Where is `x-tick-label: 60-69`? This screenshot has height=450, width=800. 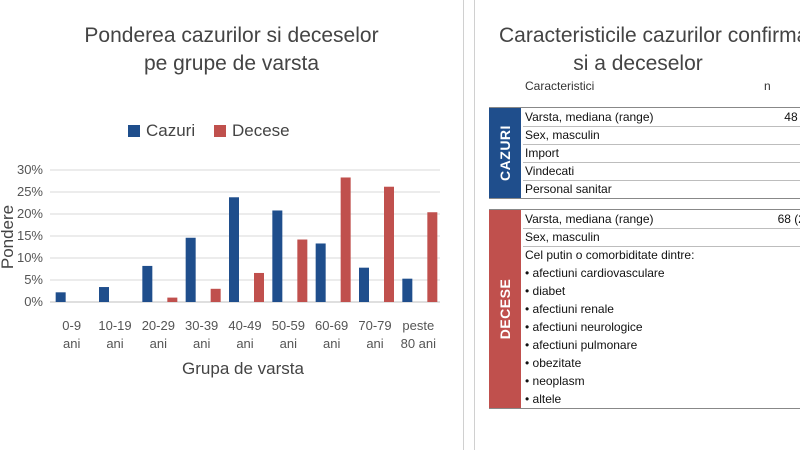 x-tick-label: 60-69 is located at coordinates (331, 325).